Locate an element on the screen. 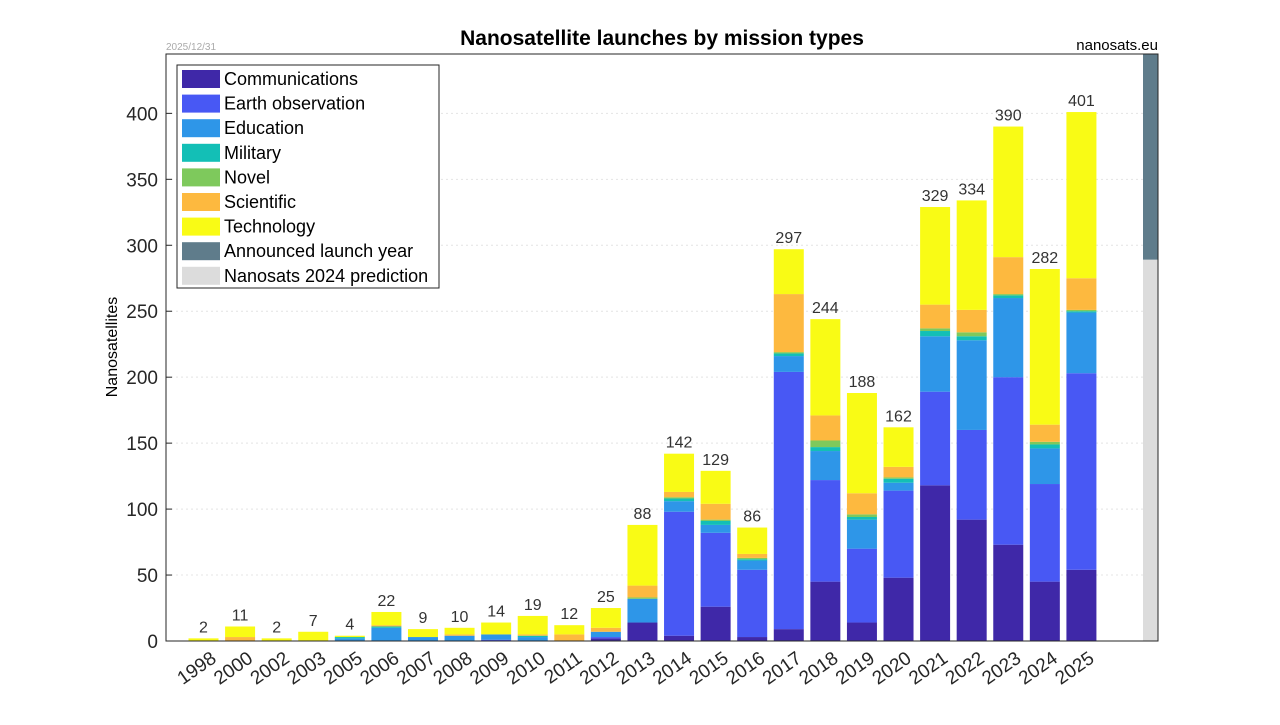 The width and height of the screenshot is (1280, 725). bar-2015-communications is located at coordinates (715, 623).